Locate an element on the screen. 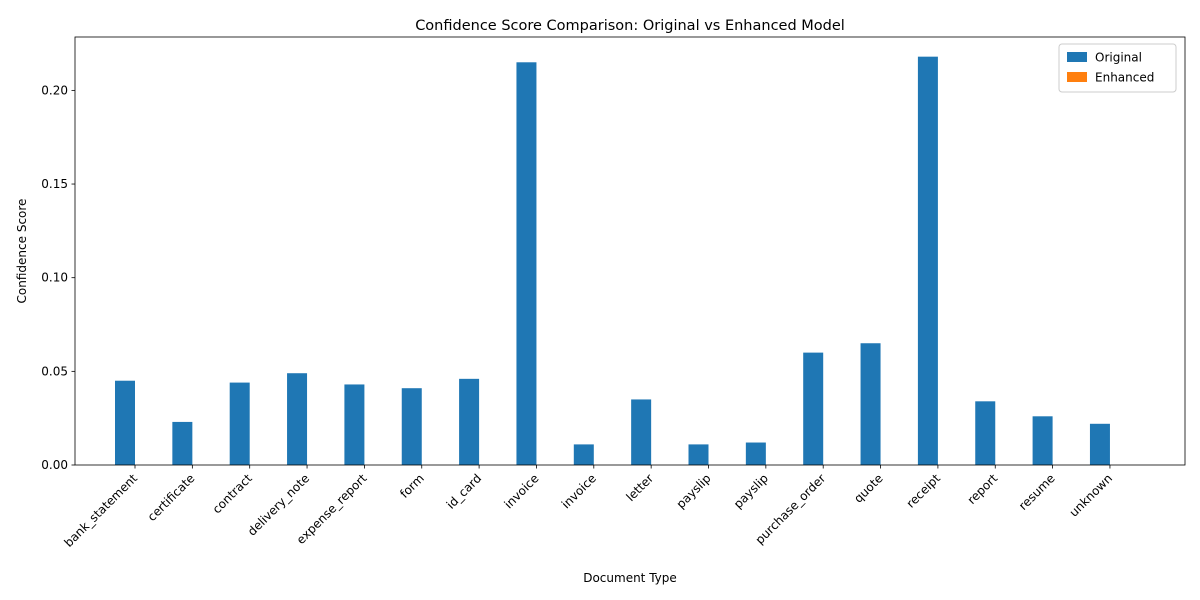  x-axis-title: Document Type is located at coordinates (630, 578).